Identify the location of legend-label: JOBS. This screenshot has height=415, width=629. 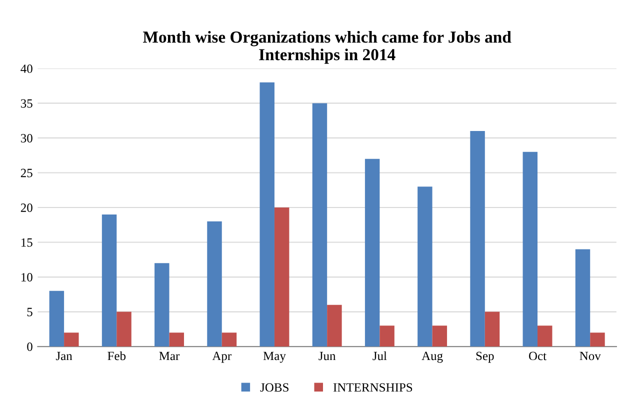
(274, 387).